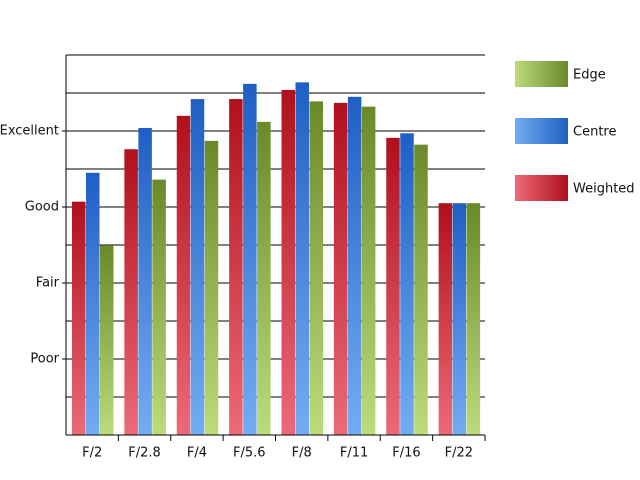 Image resolution: width=640 pixels, height=480 pixels. What do you see at coordinates (604, 189) in the screenshot?
I see `legend-label: Weighted` at bounding box center [604, 189].